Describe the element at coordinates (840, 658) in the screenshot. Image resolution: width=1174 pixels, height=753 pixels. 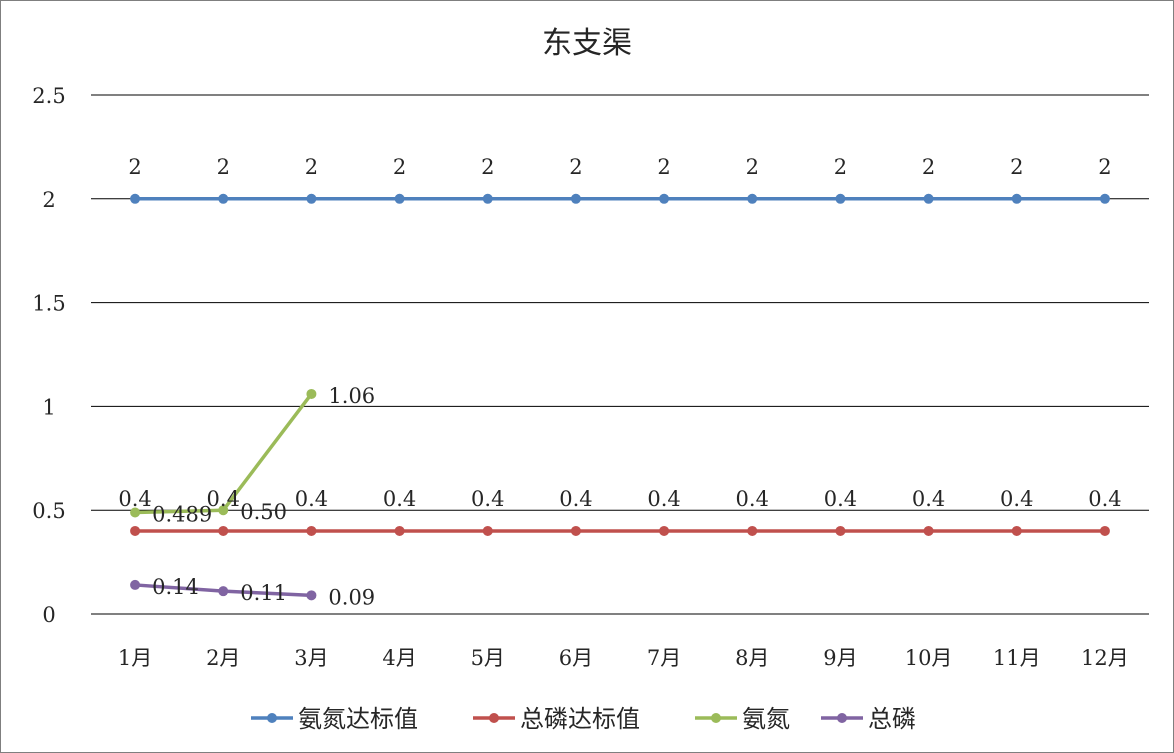
I see `x-tick-label: 9月` at that location.